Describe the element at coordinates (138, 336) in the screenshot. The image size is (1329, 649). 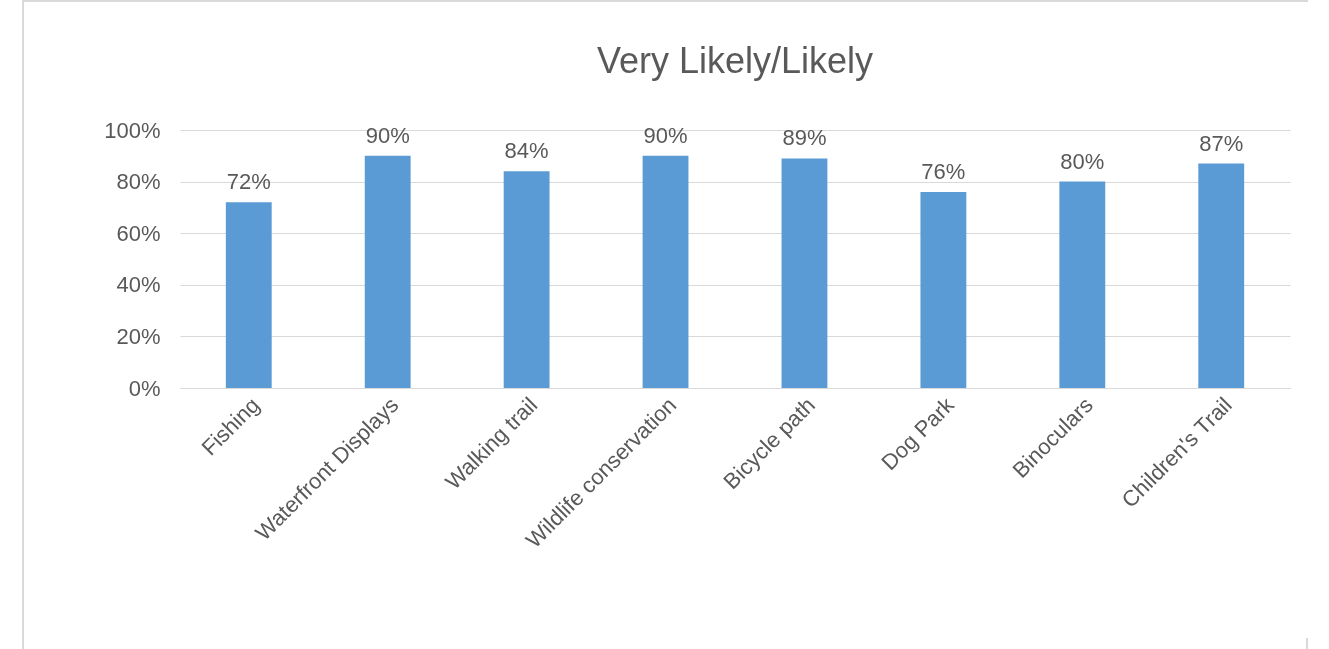
I see `y-tick-label: 20%` at that location.